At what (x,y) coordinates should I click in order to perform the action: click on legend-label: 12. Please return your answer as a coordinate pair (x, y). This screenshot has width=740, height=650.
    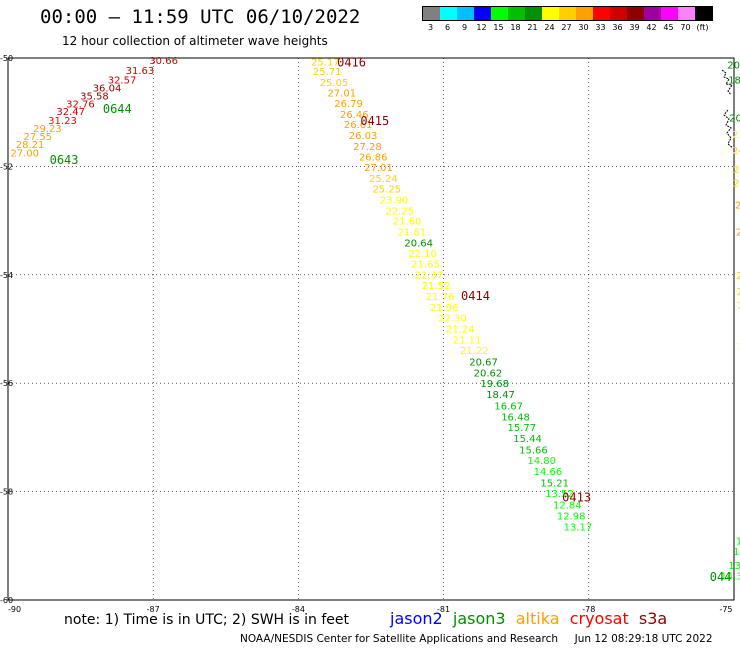
    Looking at the image, I should click on (481, 27).